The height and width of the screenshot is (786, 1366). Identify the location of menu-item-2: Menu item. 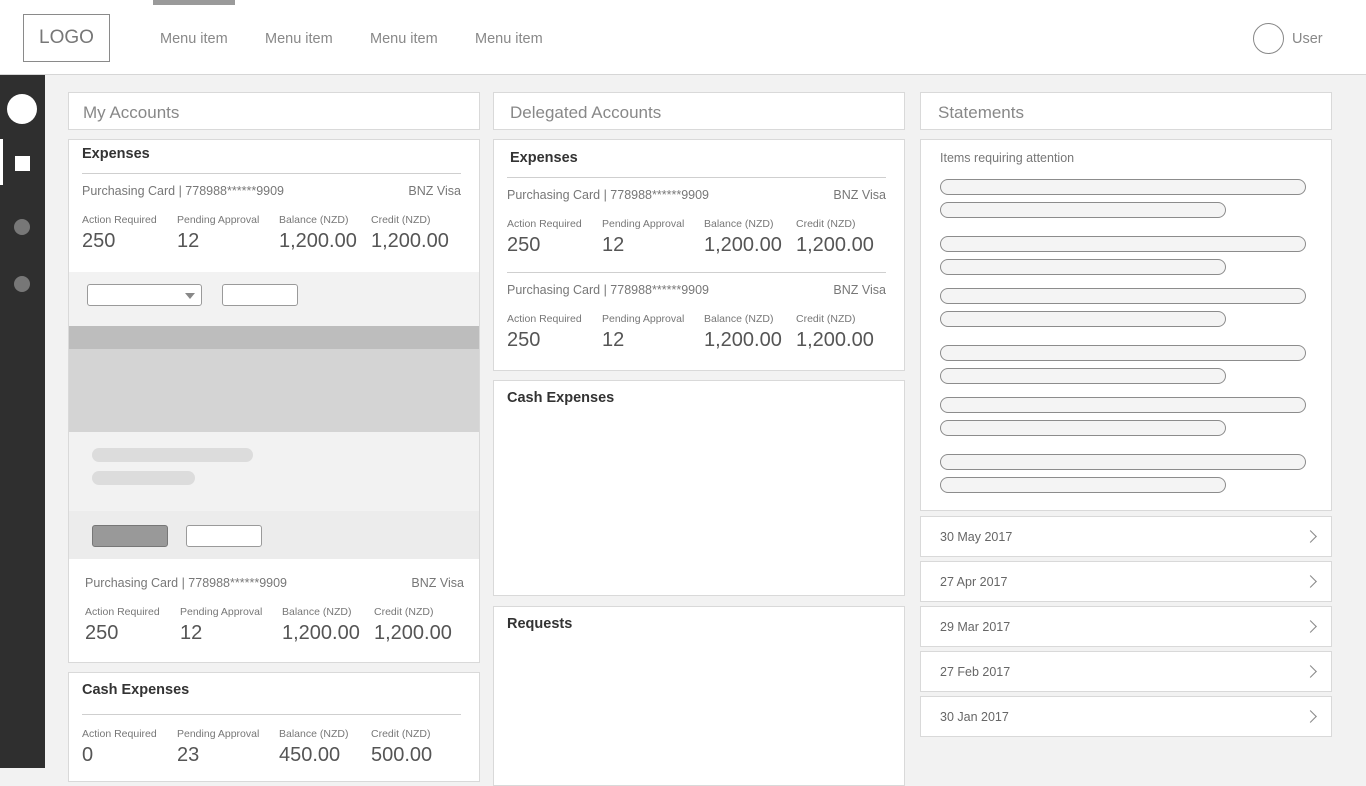
(299, 39).